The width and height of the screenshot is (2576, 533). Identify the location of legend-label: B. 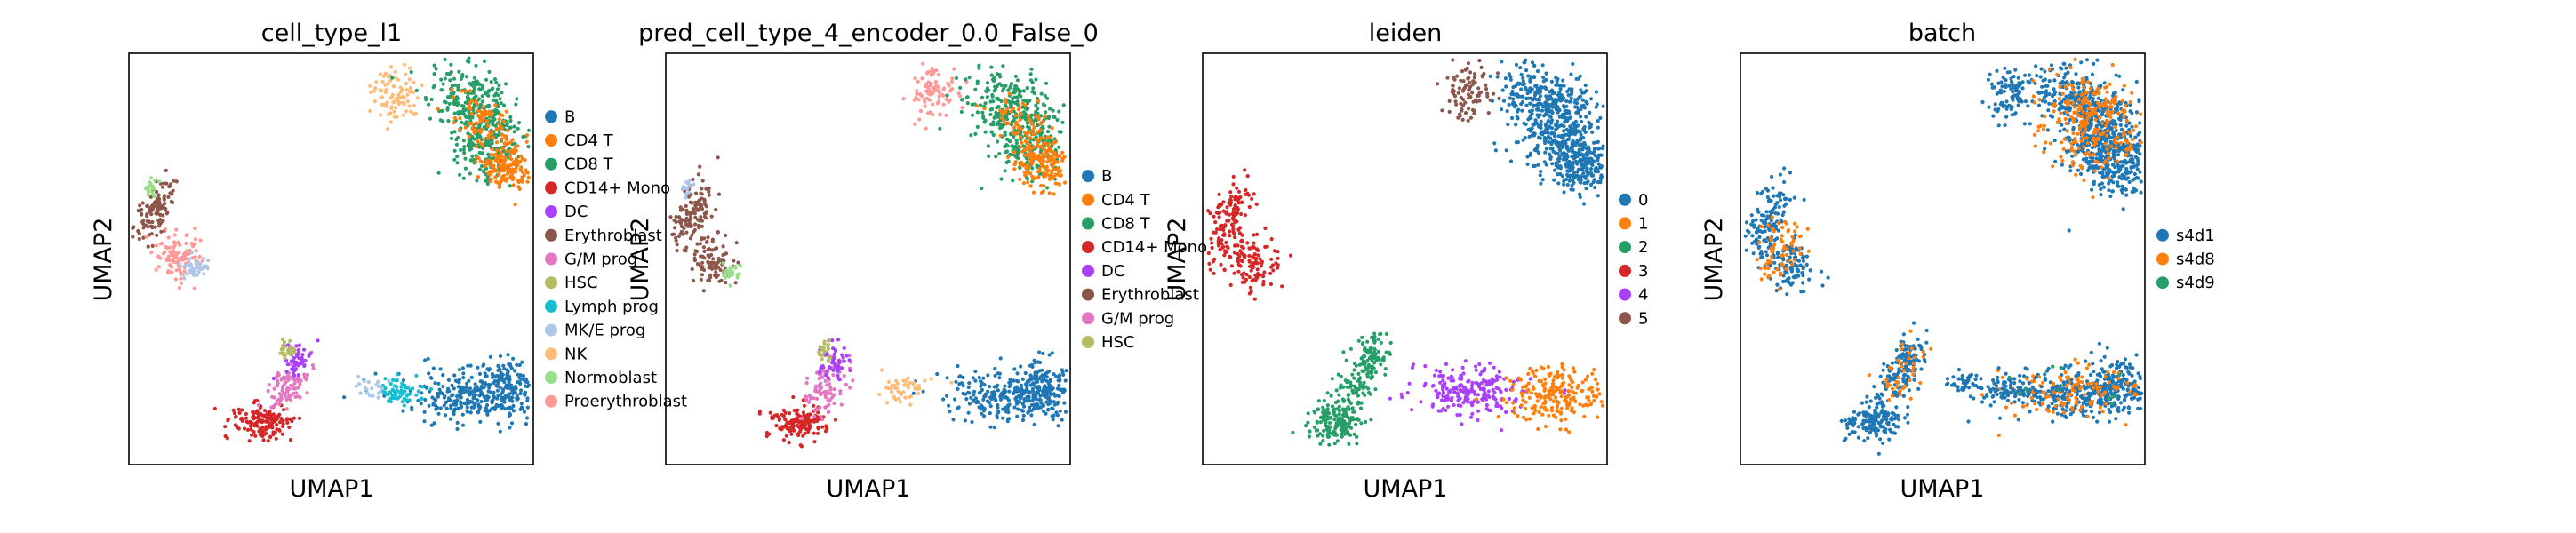
(1106, 176).